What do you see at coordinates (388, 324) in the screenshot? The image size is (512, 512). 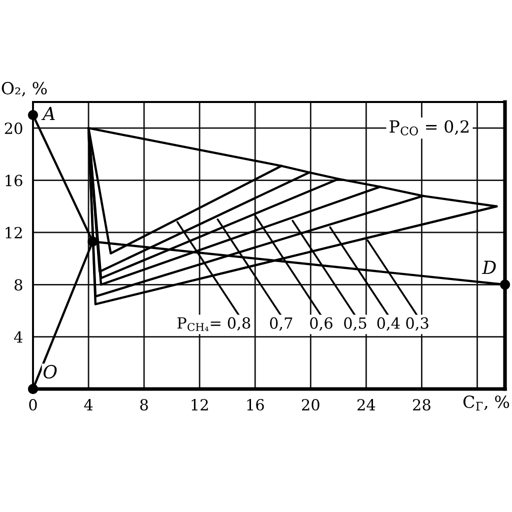 I see `annotation: 0,4` at bounding box center [388, 324].